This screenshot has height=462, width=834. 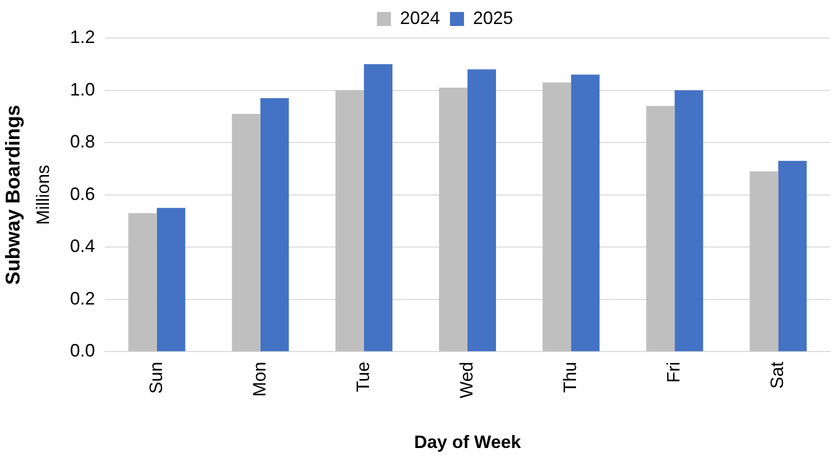 What do you see at coordinates (83, 142) in the screenshot?
I see `y-tick-label: 0.8` at bounding box center [83, 142].